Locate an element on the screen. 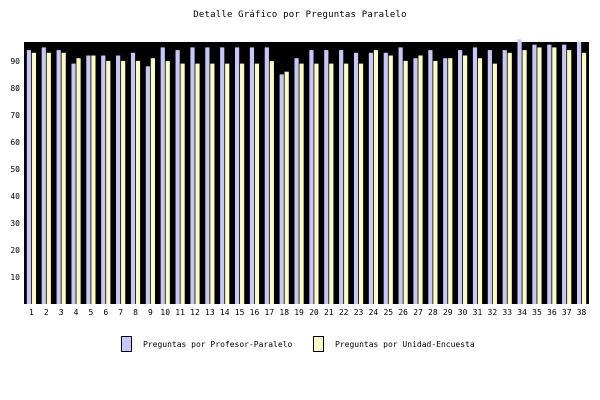  bar-s1-q33 is located at coordinates (504, 177).